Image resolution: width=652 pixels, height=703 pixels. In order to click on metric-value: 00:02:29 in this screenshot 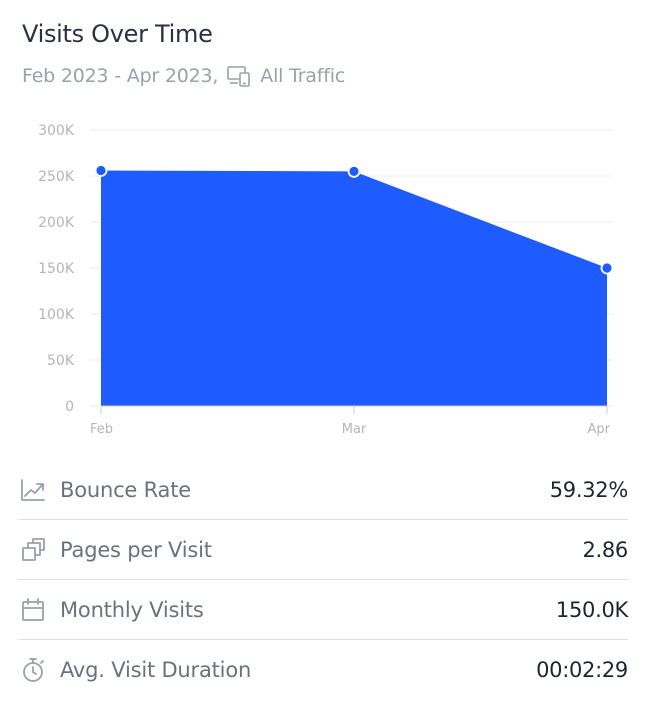, I will do `click(582, 670)`.